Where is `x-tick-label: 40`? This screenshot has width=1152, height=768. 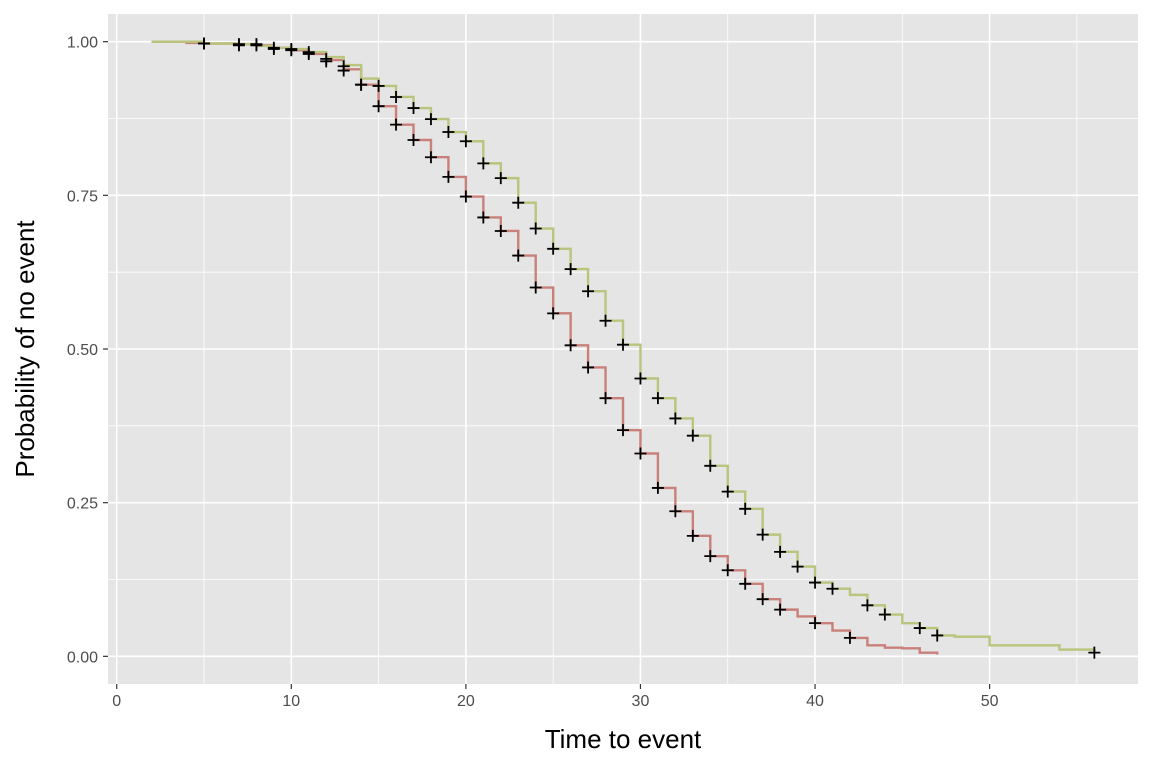
x-tick-label: 40 is located at coordinates (815, 701).